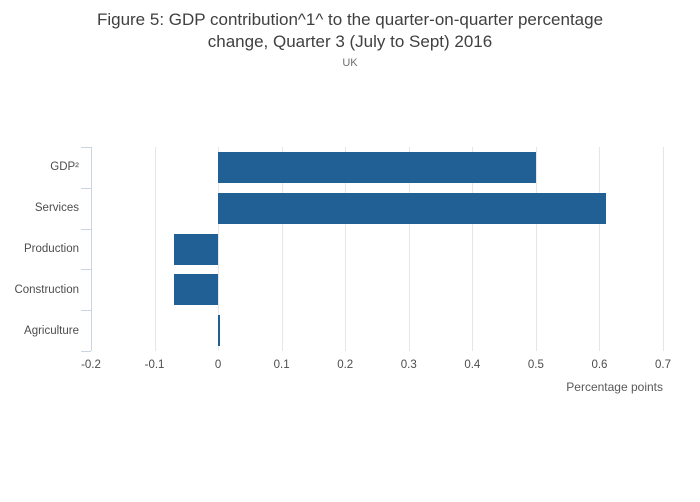 The height and width of the screenshot is (502, 700). What do you see at coordinates (350, 41) in the screenshot?
I see `chart-title-line-2: change, Quarter 3 (July to Sept) 2016` at bounding box center [350, 41].